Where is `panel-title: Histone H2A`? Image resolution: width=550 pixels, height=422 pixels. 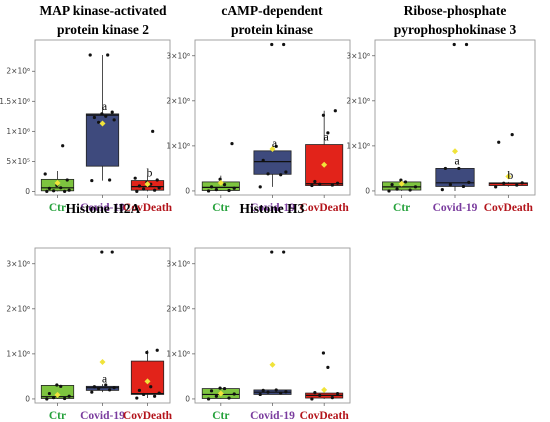
panel-title: Histone H2A is located at coordinates (103, 208).